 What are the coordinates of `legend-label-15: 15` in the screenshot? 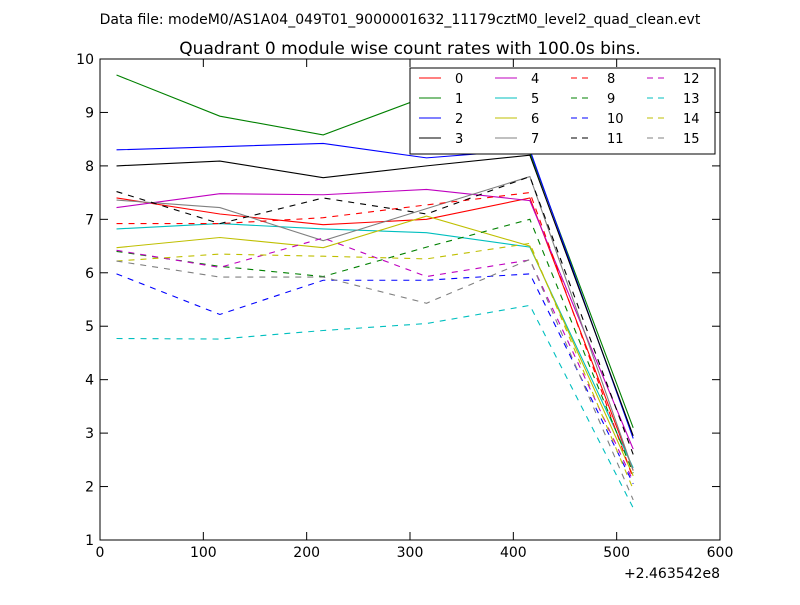 It's located at (691, 139).